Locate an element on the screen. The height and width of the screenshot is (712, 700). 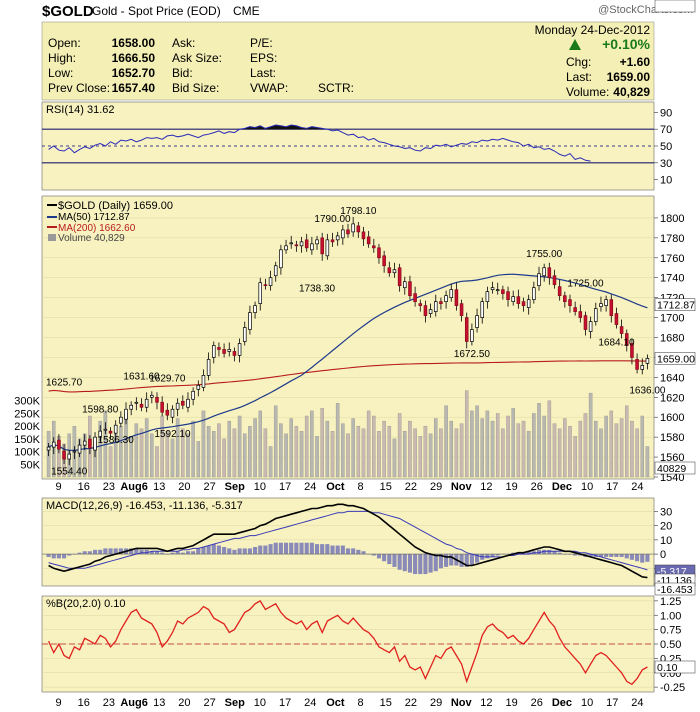
price-annotation: 1798.10 is located at coordinates (358, 211).